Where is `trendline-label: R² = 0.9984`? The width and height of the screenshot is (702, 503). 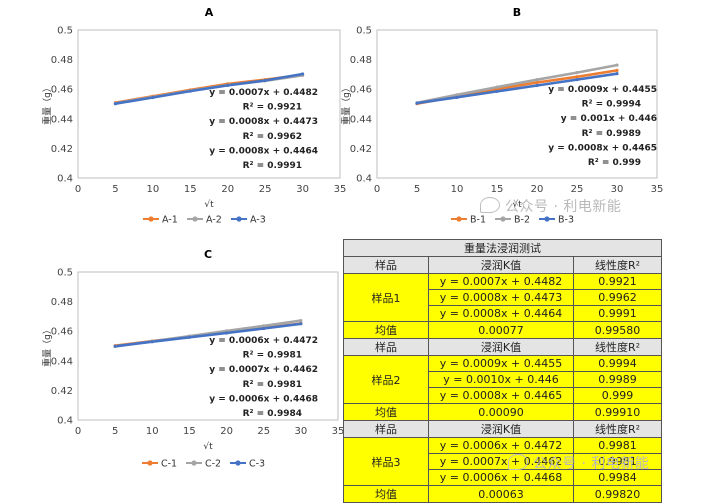 trendline-label: R² = 0.9984 is located at coordinates (272, 414).